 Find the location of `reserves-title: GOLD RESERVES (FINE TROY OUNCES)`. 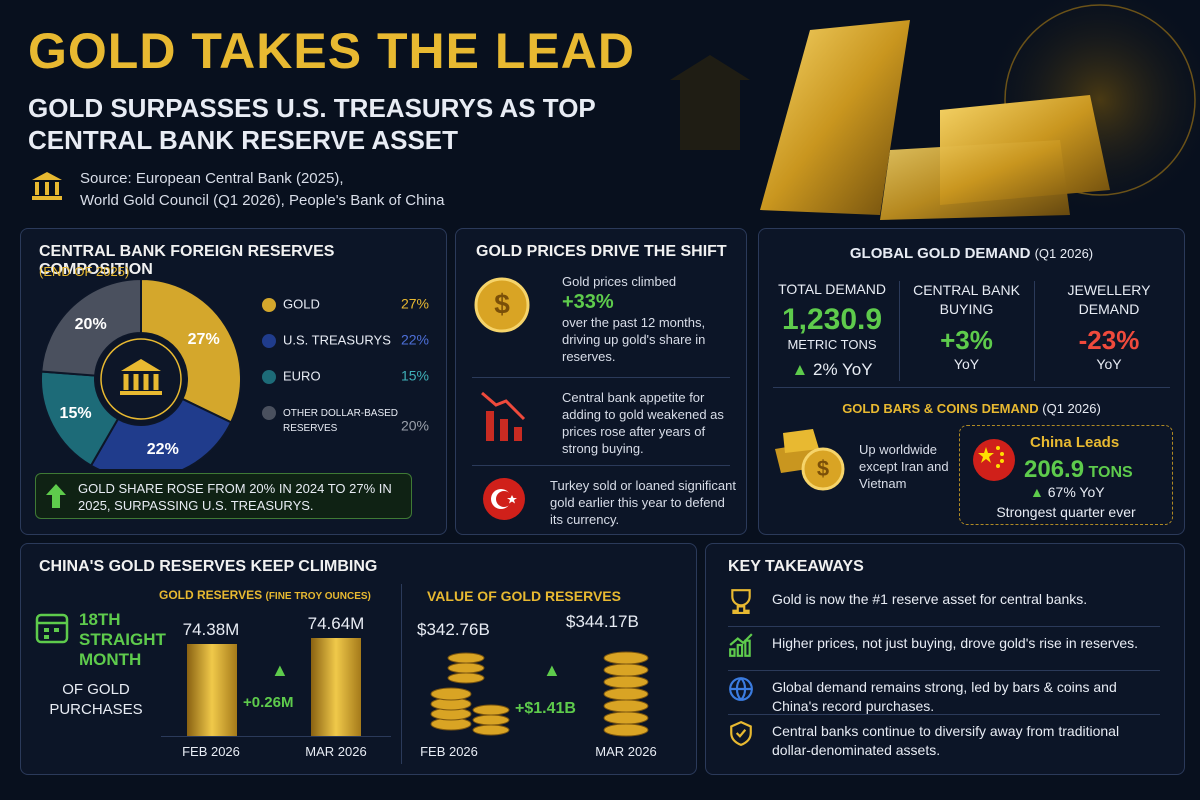

reserves-title: GOLD RESERVES (FINE TROY OUNCES) is located at coordinates (265, 595).